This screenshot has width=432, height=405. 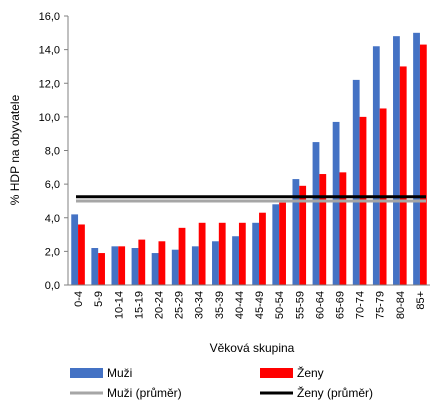 What do you see at coordinates (401, 305) in the screenshot?
I see `x-tick-label: 80-84` at bounding box center [401, 305].